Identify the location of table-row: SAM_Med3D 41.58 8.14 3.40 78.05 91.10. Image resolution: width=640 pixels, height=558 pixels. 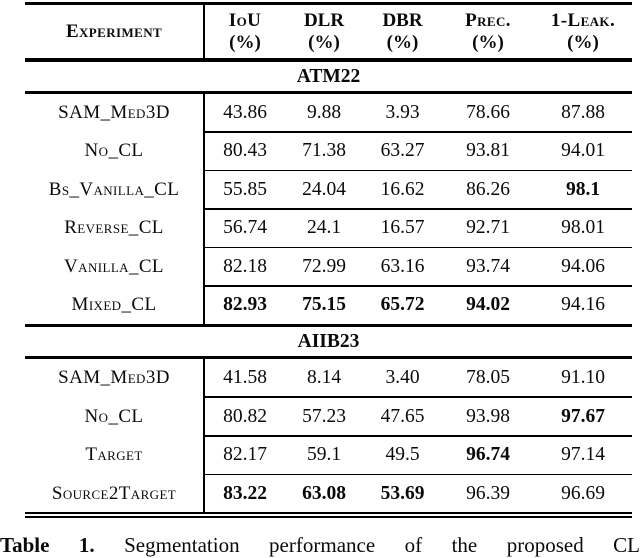
(328, 378).